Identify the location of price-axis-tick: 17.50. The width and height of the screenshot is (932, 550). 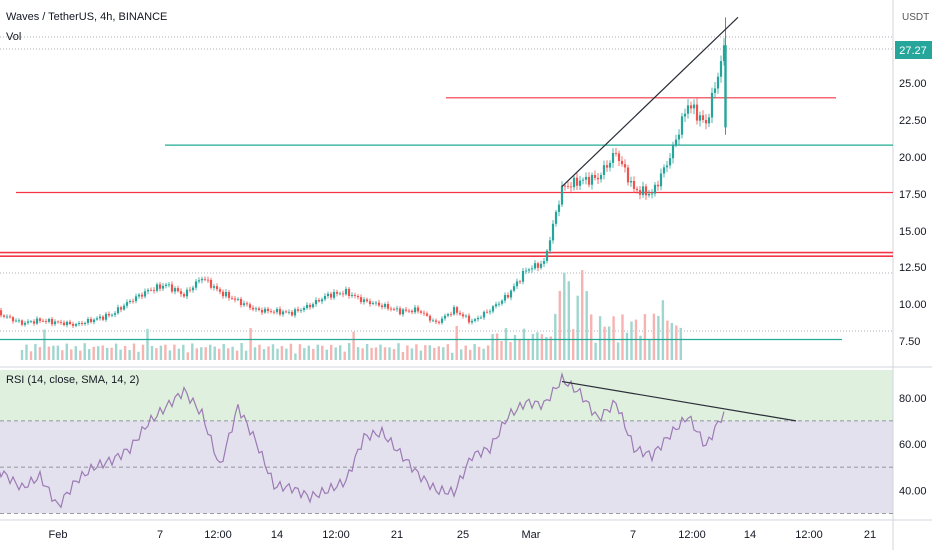
(913, 195).